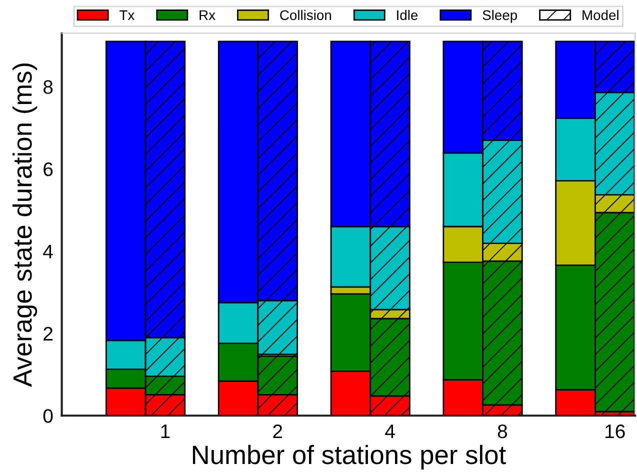 The width and height of the screenshot is (637, 475). I want to click on x-tick-label: 4, so click(390, 431).